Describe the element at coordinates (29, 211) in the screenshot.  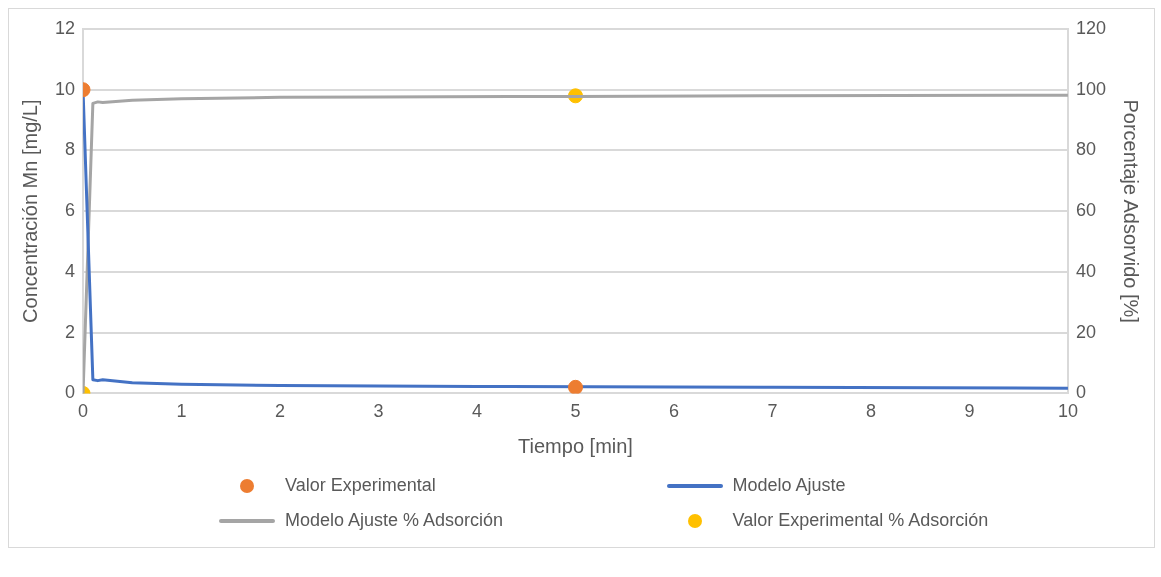
I see `y-axis-title: Concentración Mn [mg/L]` at that location.